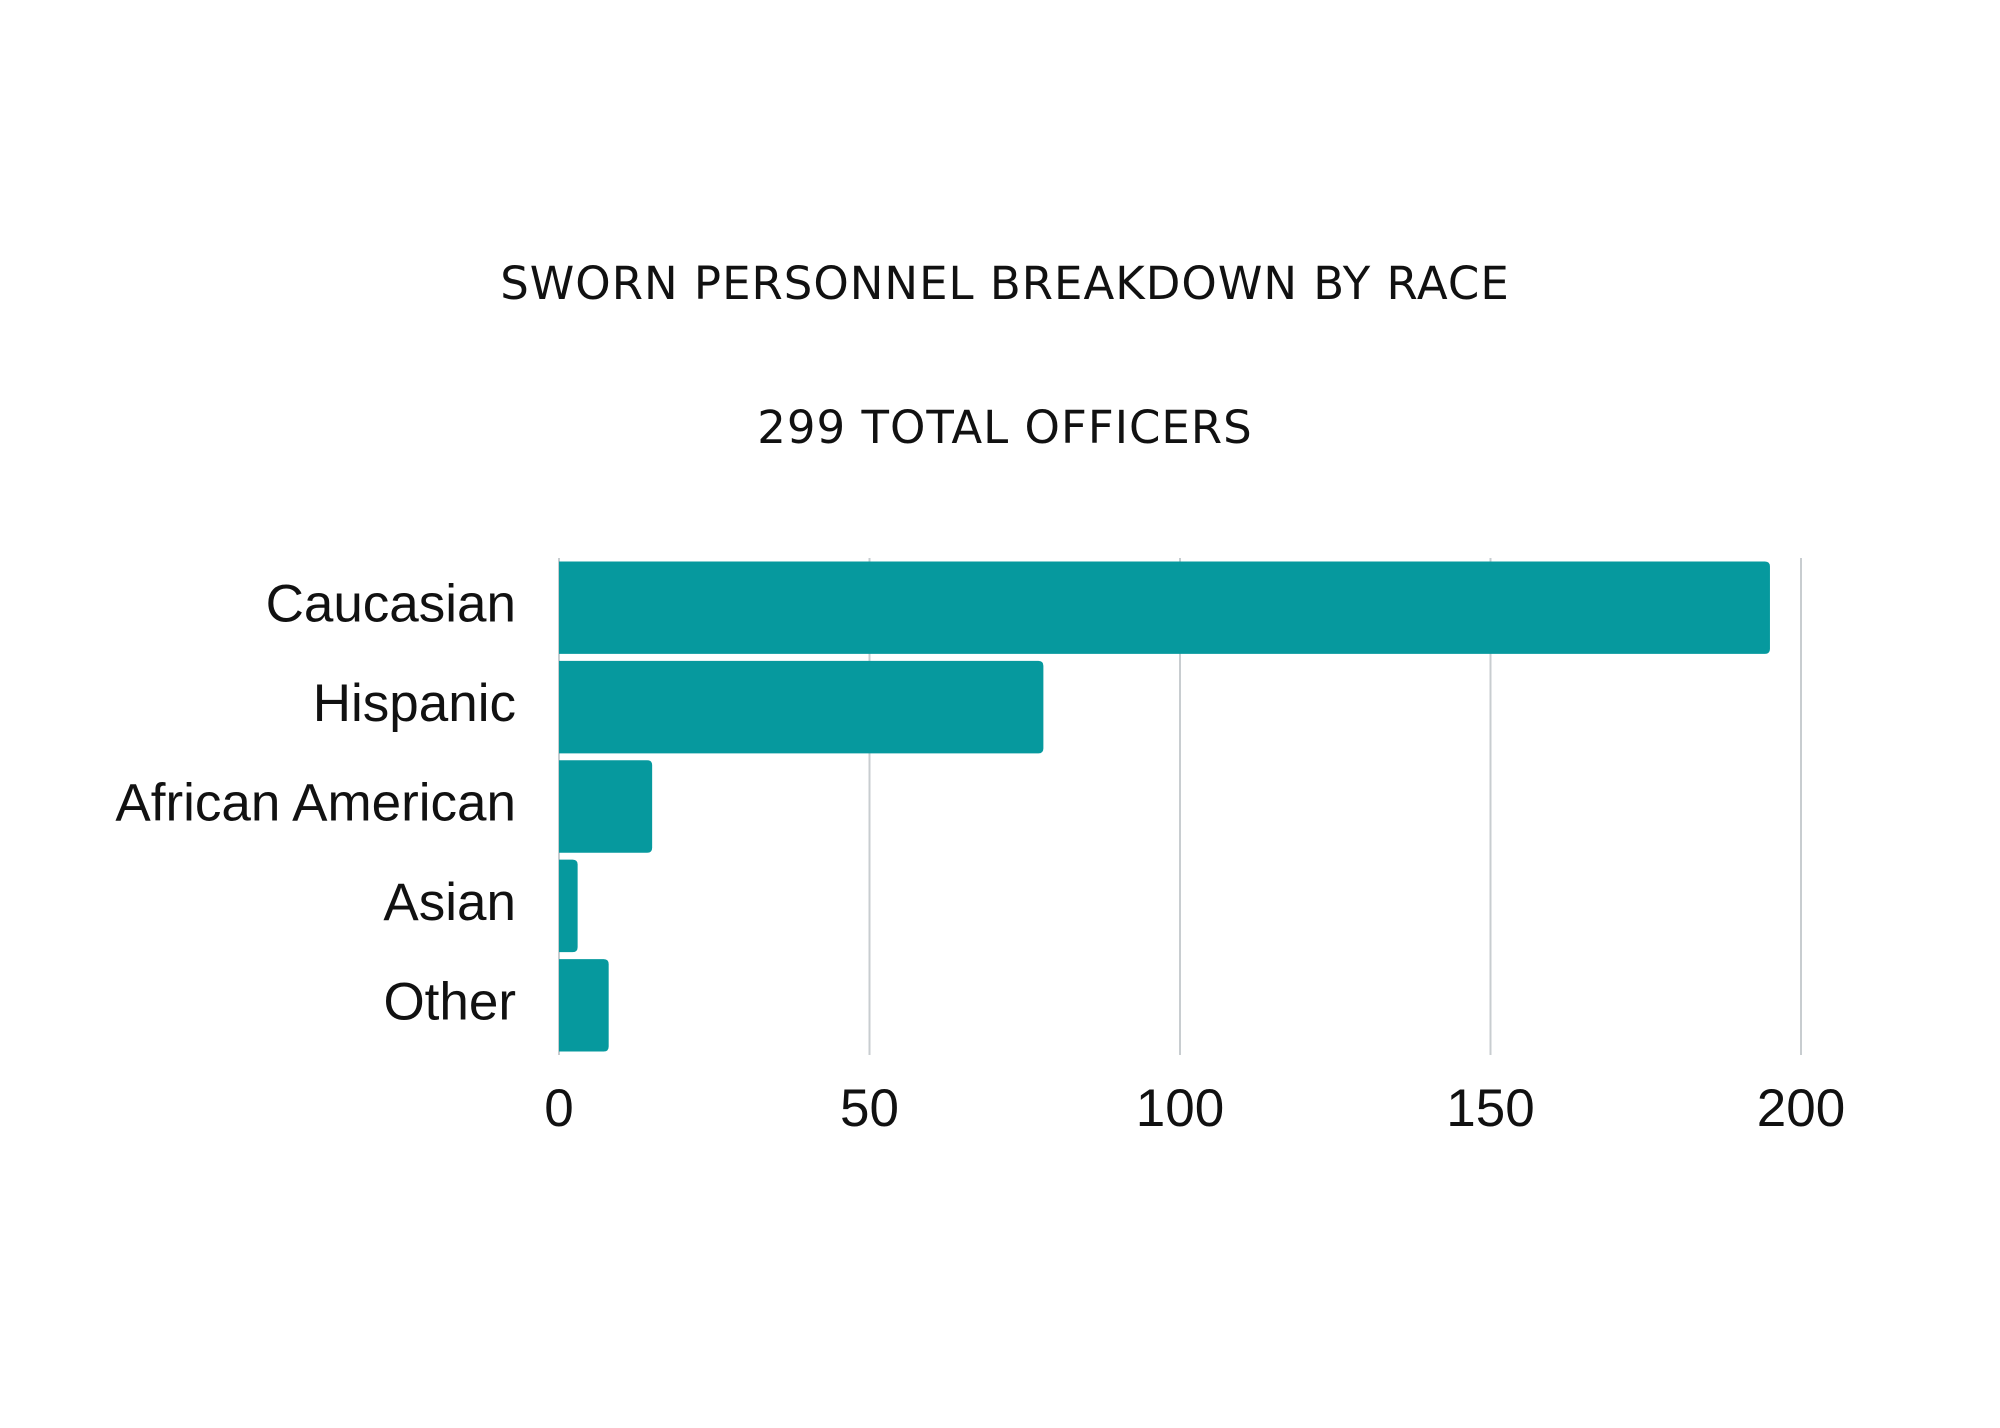 The image size is (2000, 1428). Describe the element at coordinates (558, 1108) in the screenshot. I see `x-tick-label: 0` at that location.